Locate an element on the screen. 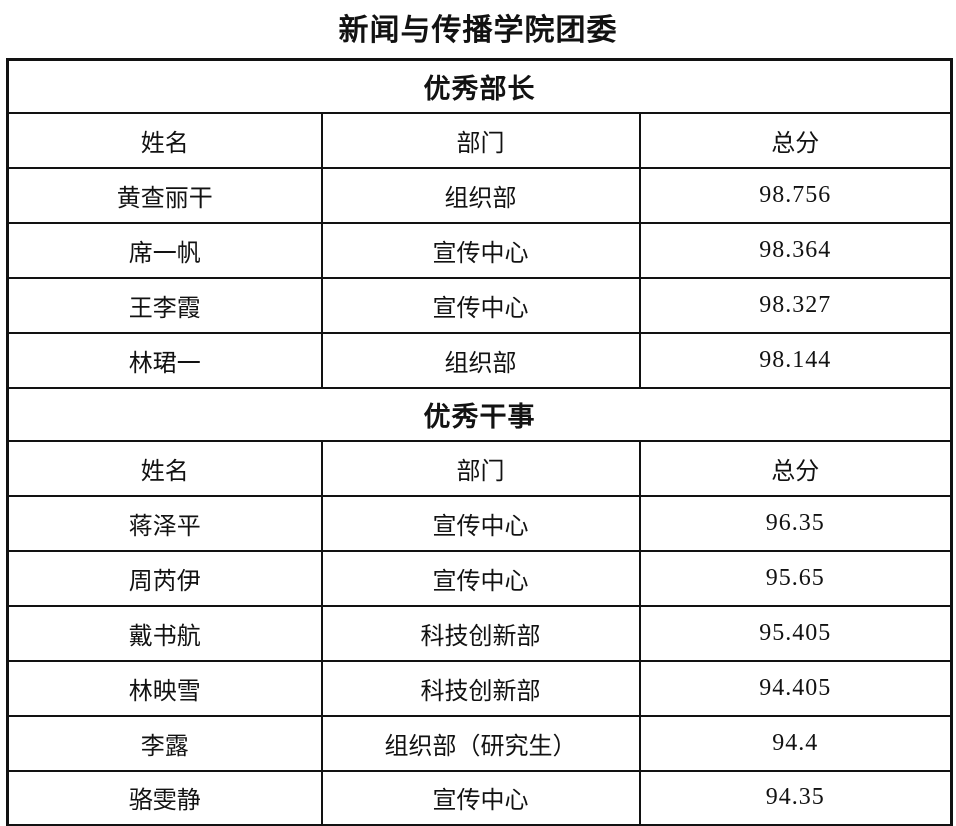 Image resolution: width=956 pixels, height=826 pixels. score-cell: 95.65 is located at coordinates (795, 578).